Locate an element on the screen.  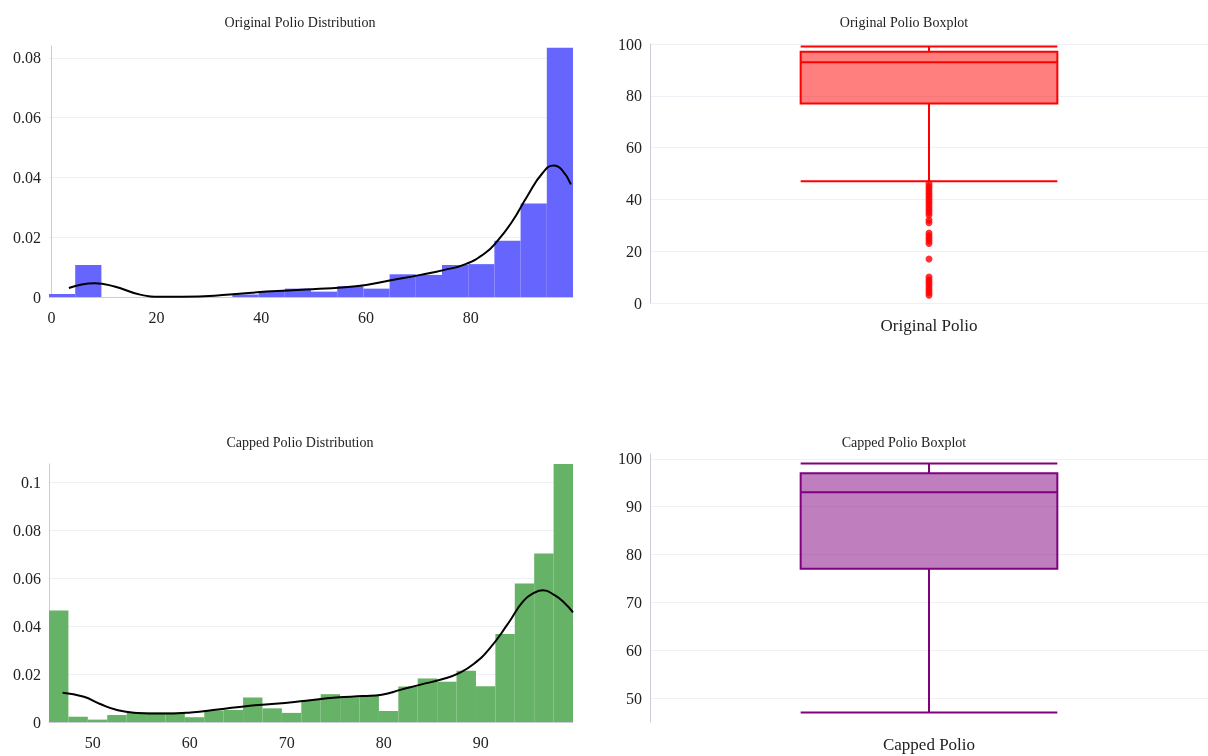
y-tick-label: 70 is located at coordinates (634, 602).